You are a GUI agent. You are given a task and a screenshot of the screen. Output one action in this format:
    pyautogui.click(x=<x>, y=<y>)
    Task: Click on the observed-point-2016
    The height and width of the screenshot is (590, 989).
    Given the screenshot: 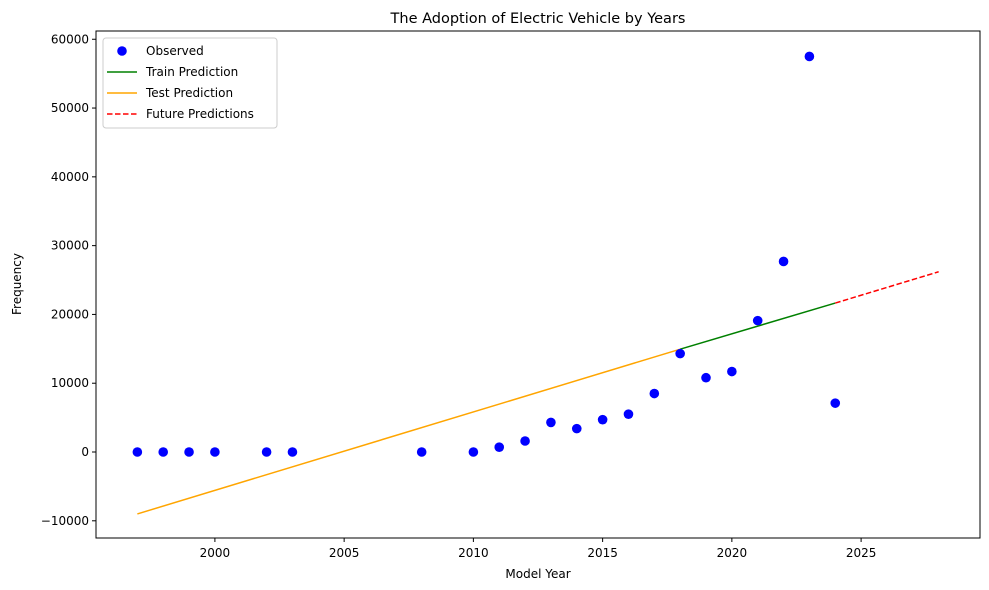 What is the action you would take?
    pyautogui.click(x=628, y=414)
    